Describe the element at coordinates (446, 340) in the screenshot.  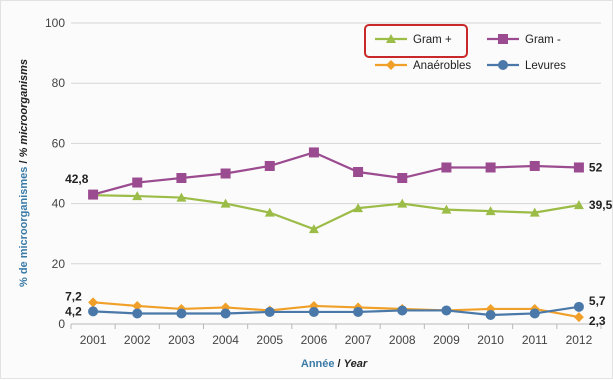
I see `x-tick-label: 2009` at that location.